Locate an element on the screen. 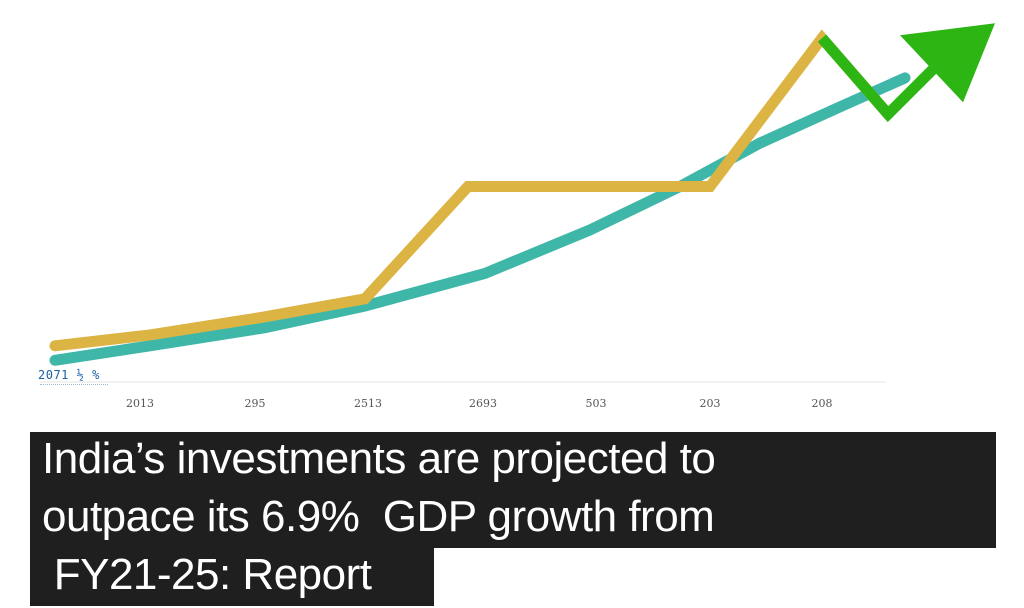 The image size is (1024, 608). x-tick-label: 295 is located at coordinates (255, 403).